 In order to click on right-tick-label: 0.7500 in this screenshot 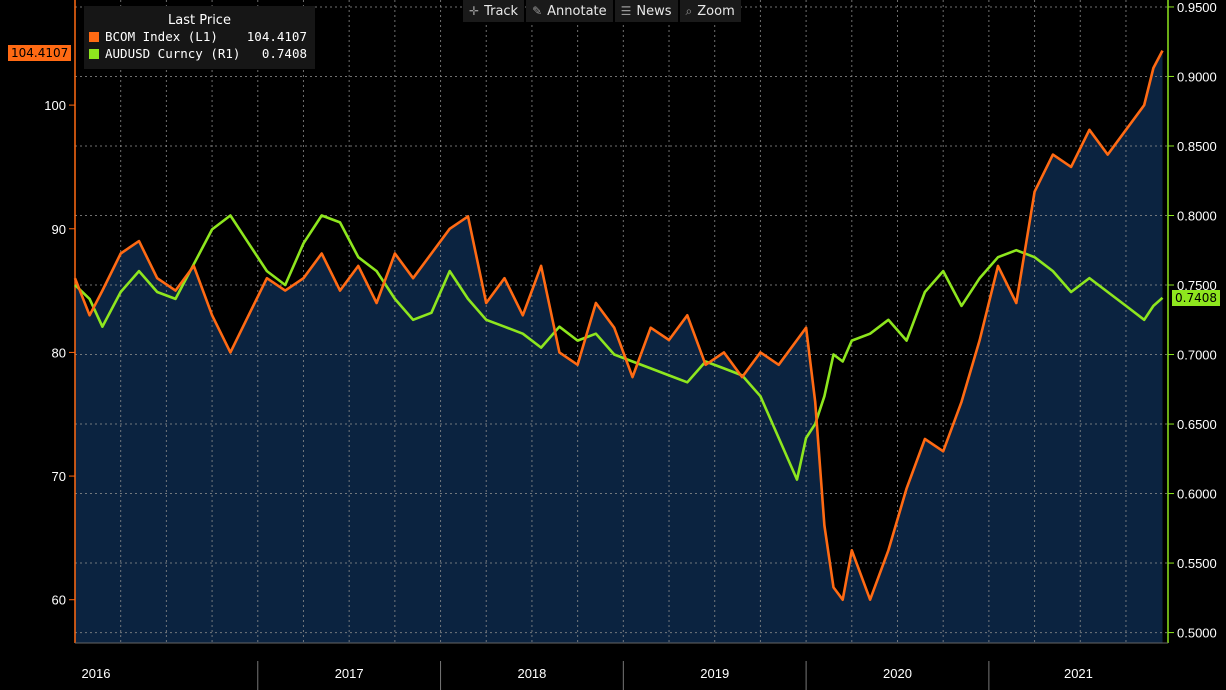, I will do `click(1197, 285)`.